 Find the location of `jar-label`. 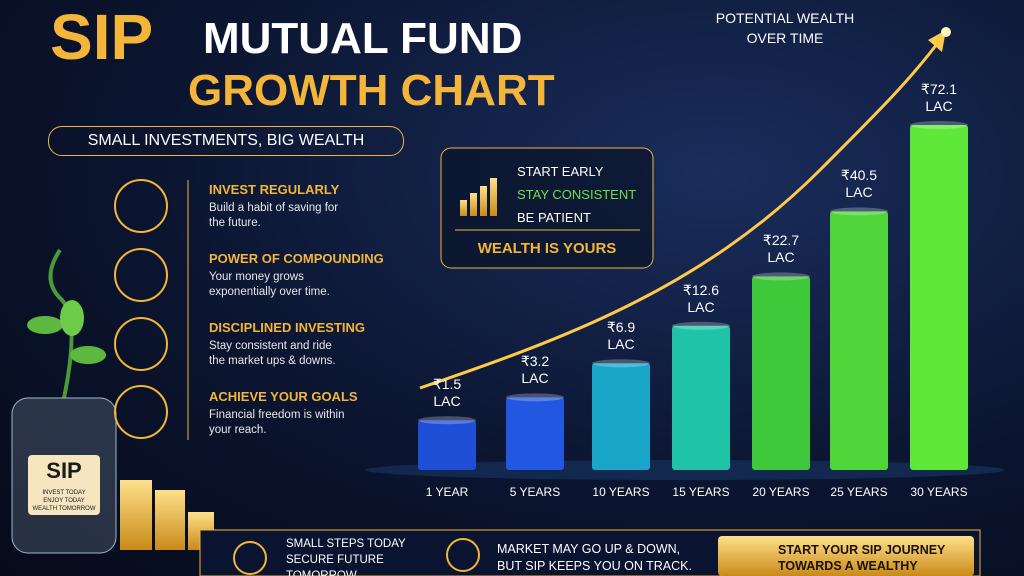

jar-label is located at coordinates (64, 485).